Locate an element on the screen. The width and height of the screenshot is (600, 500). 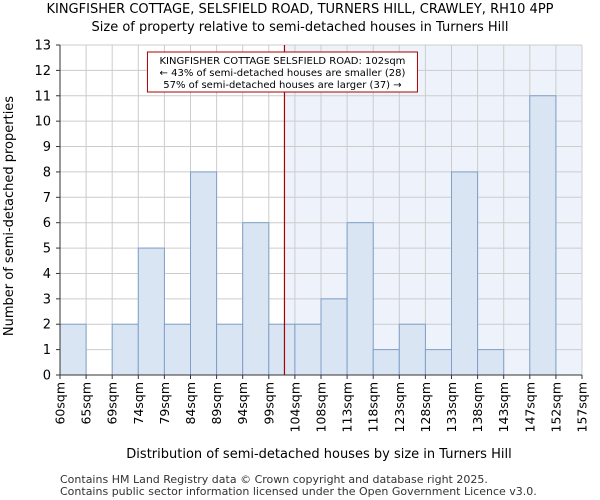
x-tick-label: 89sqm is located at coordinates (216, 403).